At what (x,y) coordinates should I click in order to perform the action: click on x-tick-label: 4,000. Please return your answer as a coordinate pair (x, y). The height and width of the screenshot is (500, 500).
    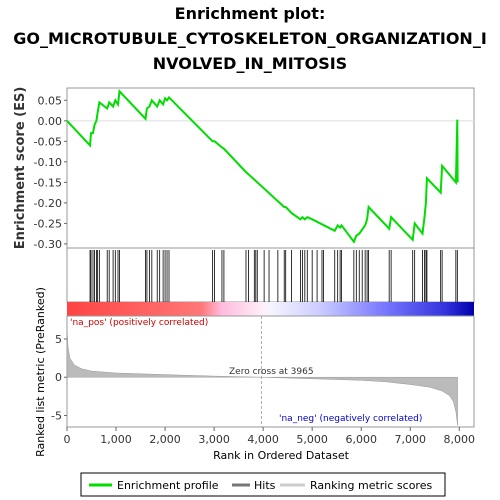
    Looking at the image, I should click on (263, 439).